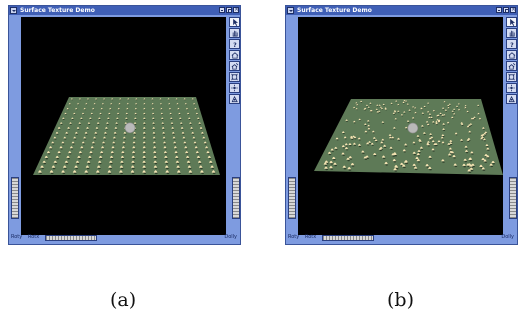 This screenshot has width=521, height=320. What do you see at coordinates (123, 300) in the screenshot?
I see `caption-a: (a)` at bounding box center [123, 300].